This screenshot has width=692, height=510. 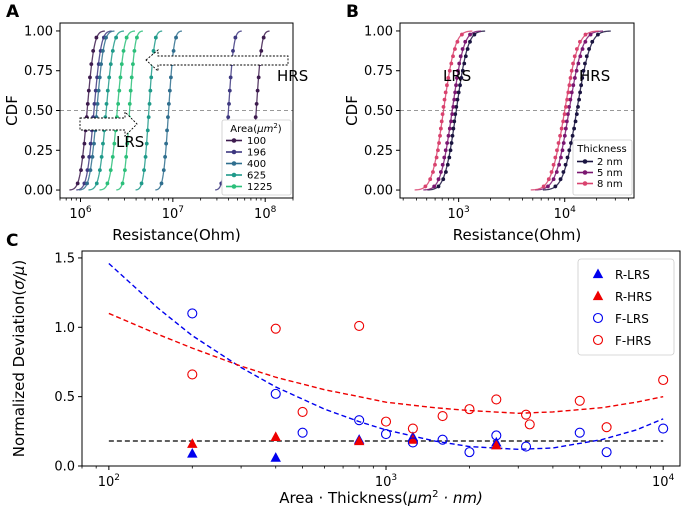 What do you see at coordinates (378, 191) in the screenshot?
I see `y-tick-label: 0.00` at bounding box center [378, 191].